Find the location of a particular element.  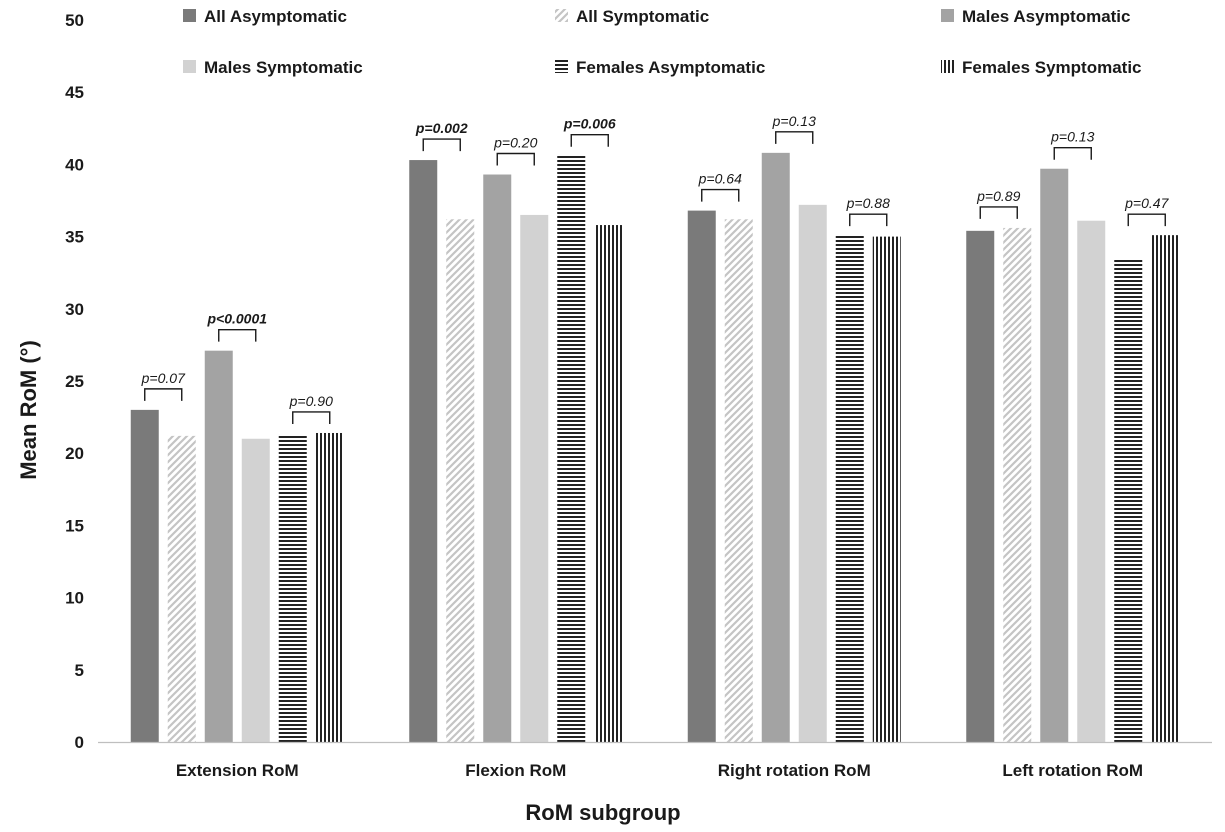

p-value-label: p=0.006 is located at coordinates (589, 124).